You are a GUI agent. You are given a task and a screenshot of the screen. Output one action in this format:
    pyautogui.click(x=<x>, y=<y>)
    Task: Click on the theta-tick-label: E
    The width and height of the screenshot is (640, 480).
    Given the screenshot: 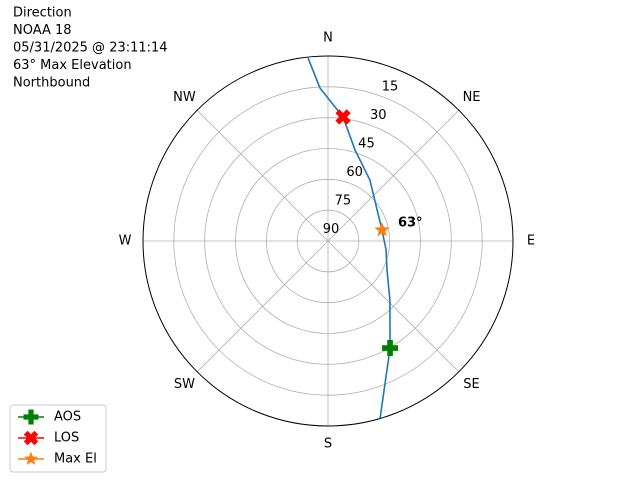 What is the action you would take?
    pyautogui.click(x=531, y=241)
    